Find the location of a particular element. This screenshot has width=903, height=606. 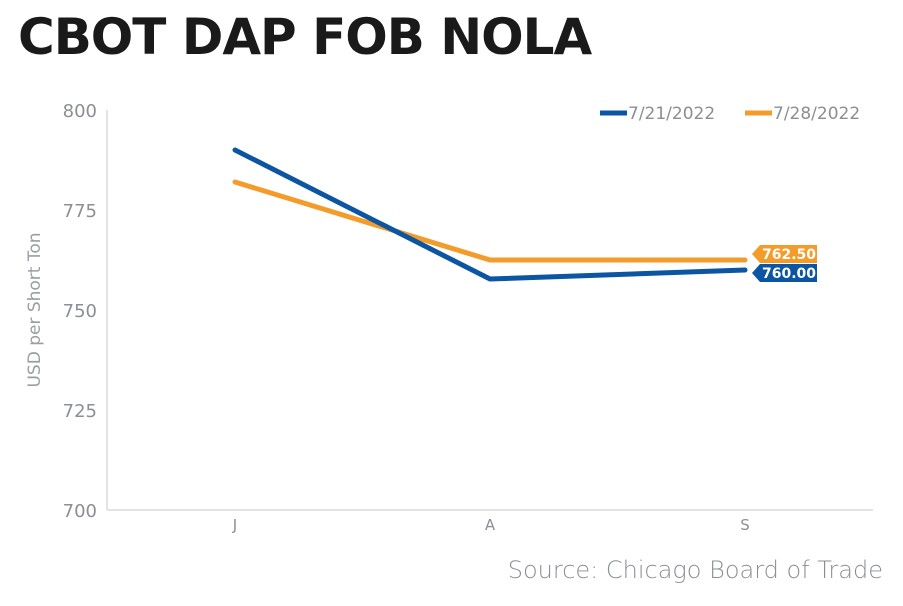

end-label: 760.00 is located at coordinates (789, 274).